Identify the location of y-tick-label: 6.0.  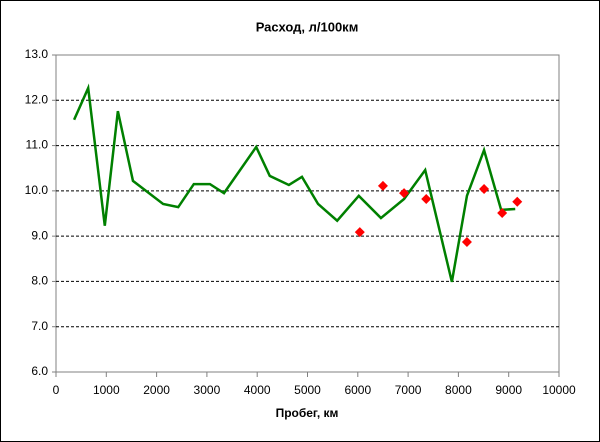
(39, 371).